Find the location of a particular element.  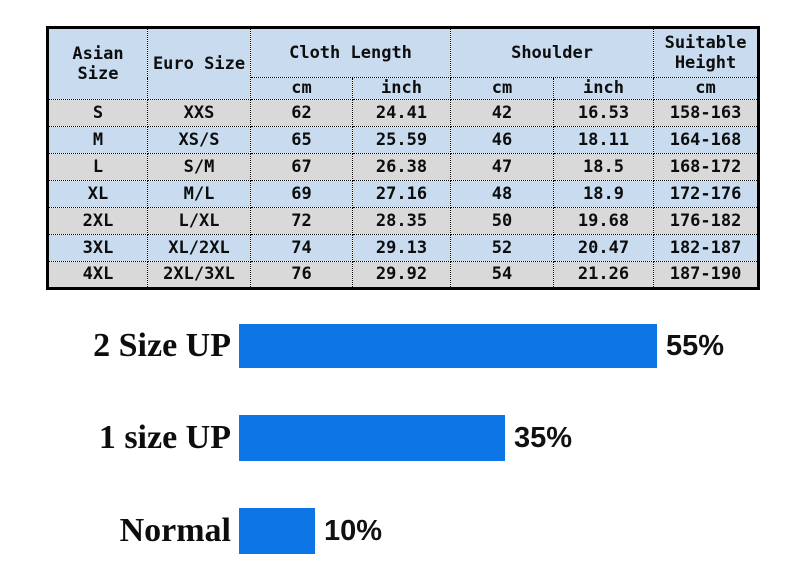

table-cell: 2XL/3XL is located at coordinates (199, 275).